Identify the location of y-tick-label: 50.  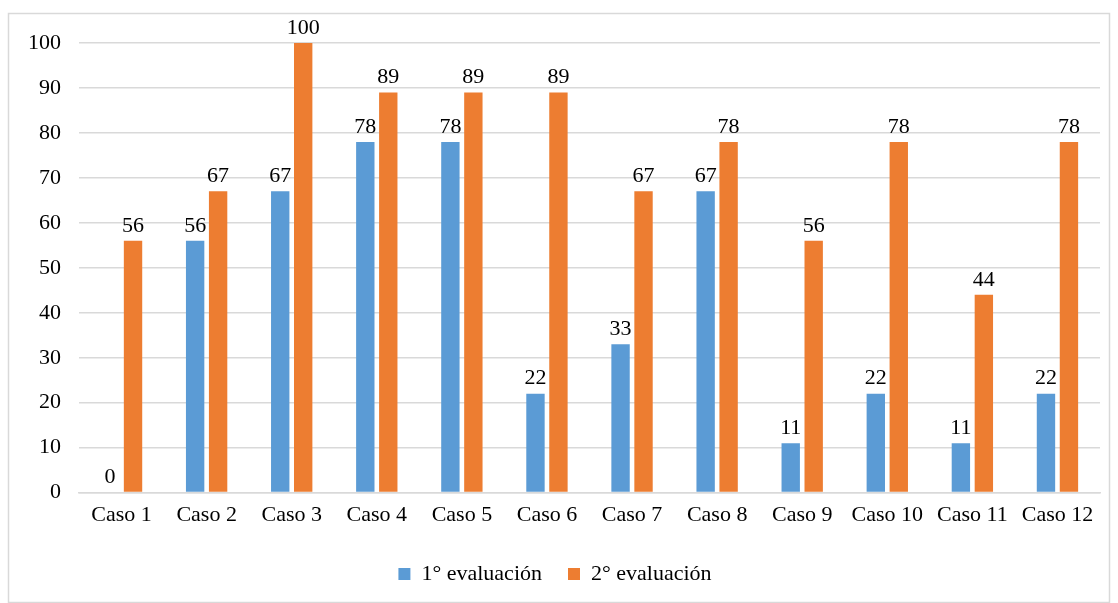
(50, 266).